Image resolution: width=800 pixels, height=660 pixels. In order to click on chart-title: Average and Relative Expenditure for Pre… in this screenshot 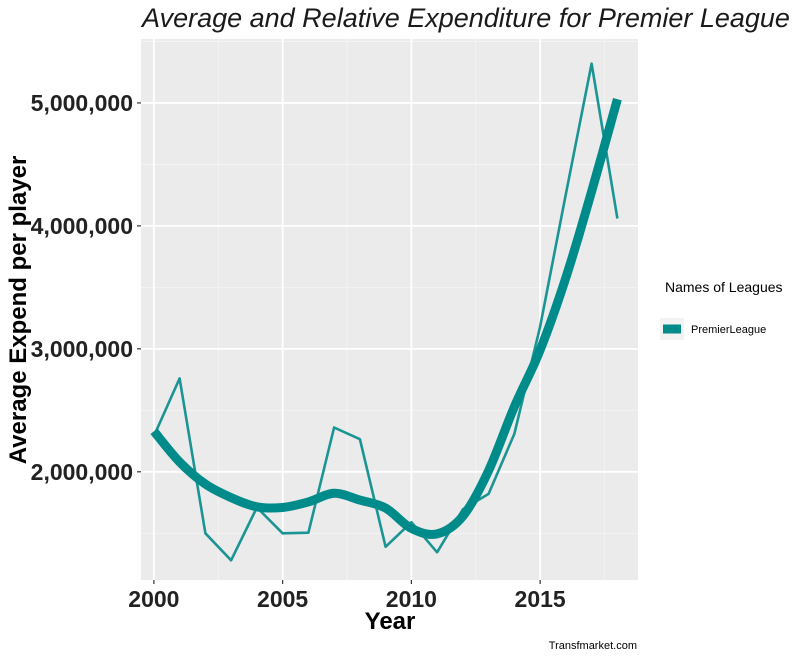, I will do `click(465, 18)`.